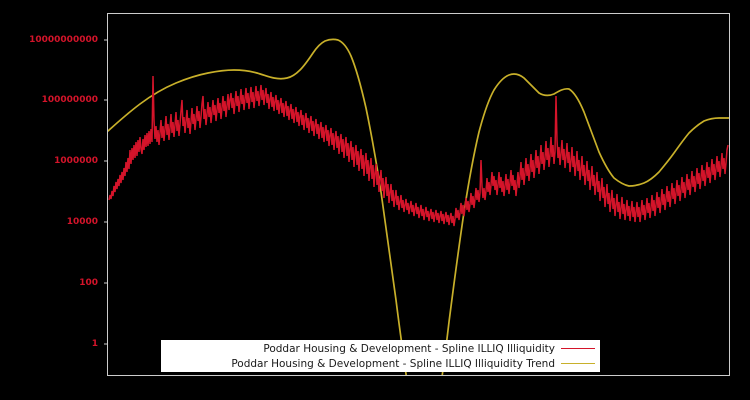 This screenshot has height=400, width=750. Describe the element at coordinates (106, 192) in the screenshot. I see `y-axis-ticks` at that location.